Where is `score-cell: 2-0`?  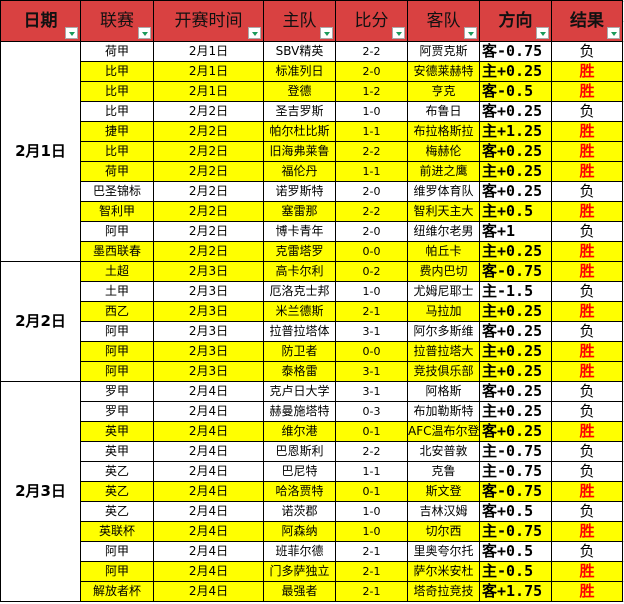 score-cell: 2-0 is located at coordinates (371, 231).